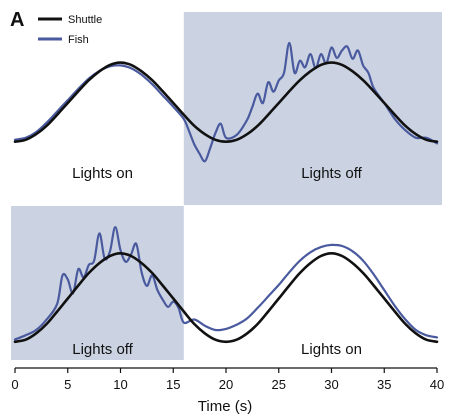 The image size is (453, 416). I want to click on x-tick-label-5: 5, so click(67, 384).